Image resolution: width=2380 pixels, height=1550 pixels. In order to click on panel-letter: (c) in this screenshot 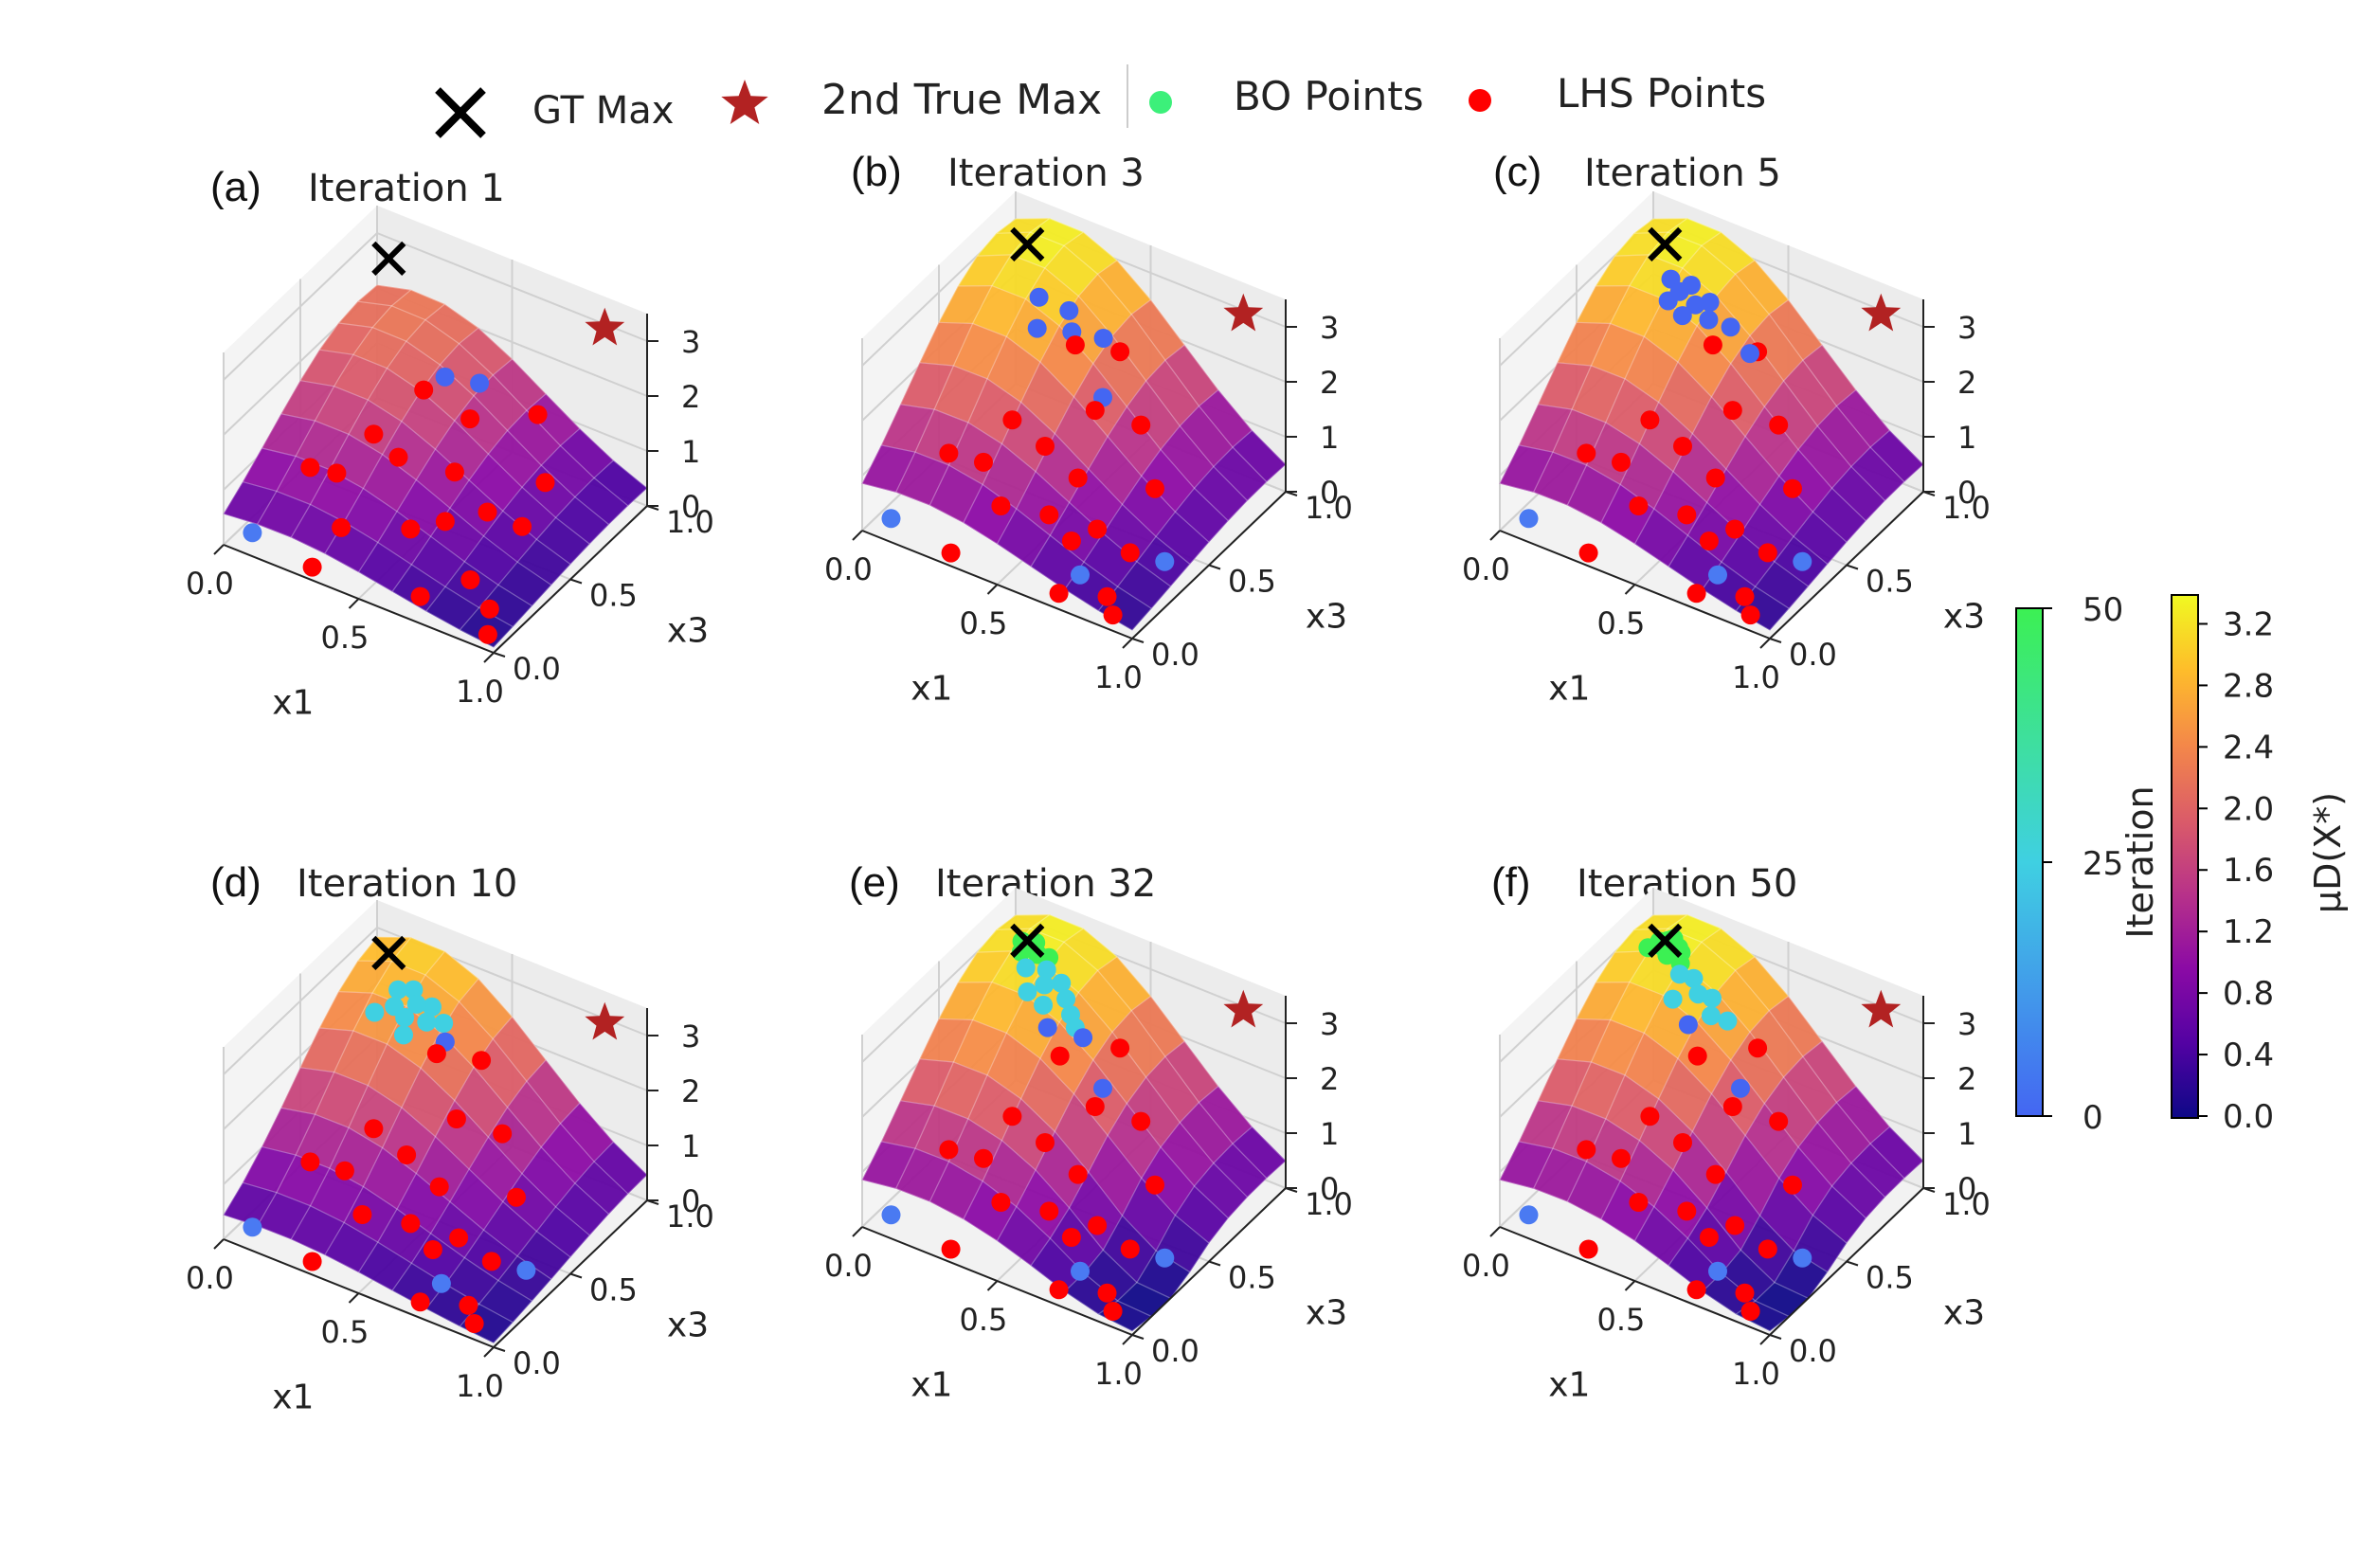, I will do `click(1517, 172)`.